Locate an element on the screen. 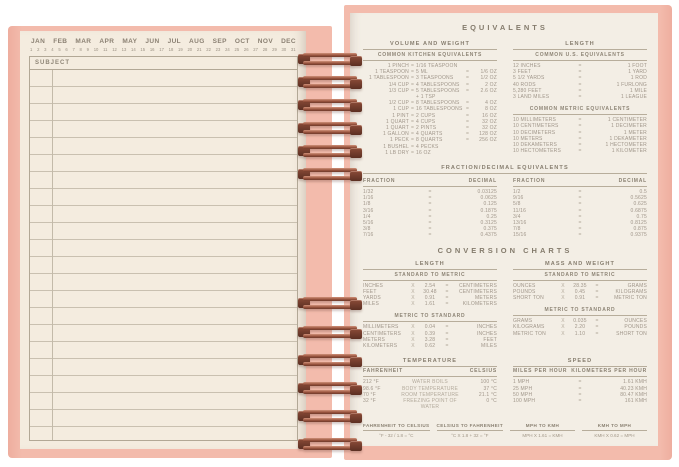 Image resolution: width=679 pixels, height=467 pixels. day-number: 29 is located at coordinates (274, 49).